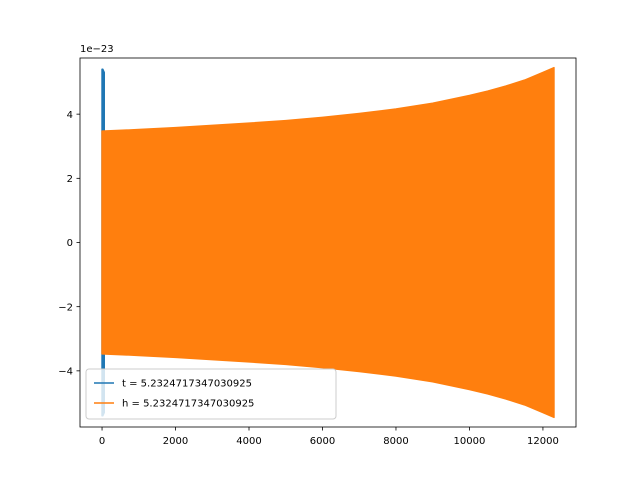  I want to click on legend-box, so click(211, 394).